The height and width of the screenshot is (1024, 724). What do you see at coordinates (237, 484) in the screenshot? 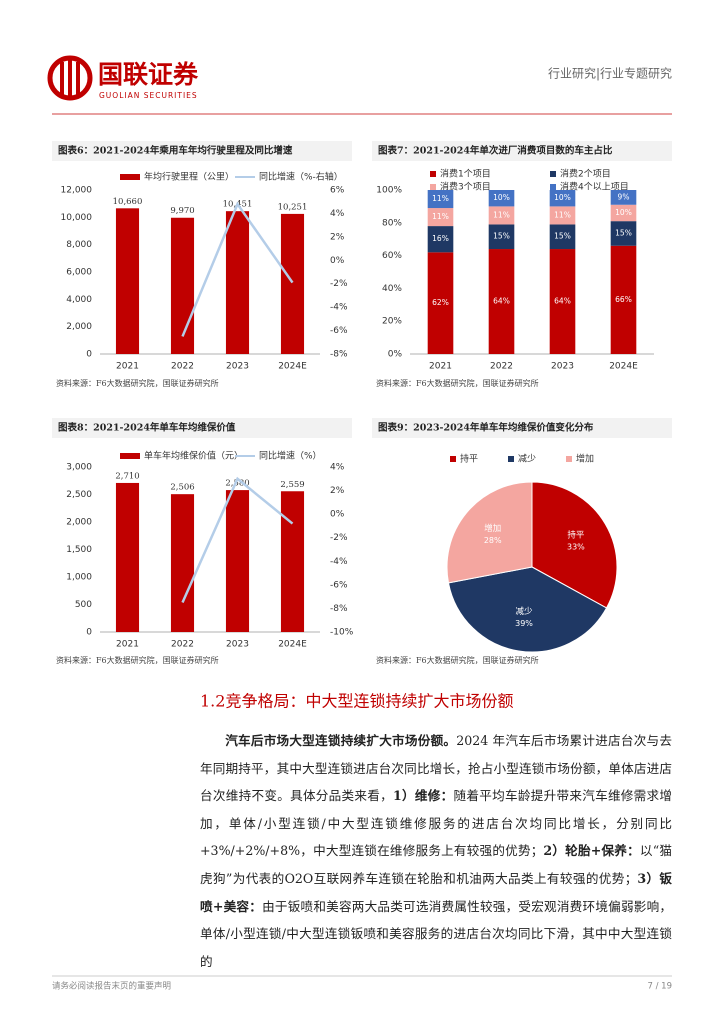
I see `bar-value-label: 2,580` at bounding box center [237, 484].